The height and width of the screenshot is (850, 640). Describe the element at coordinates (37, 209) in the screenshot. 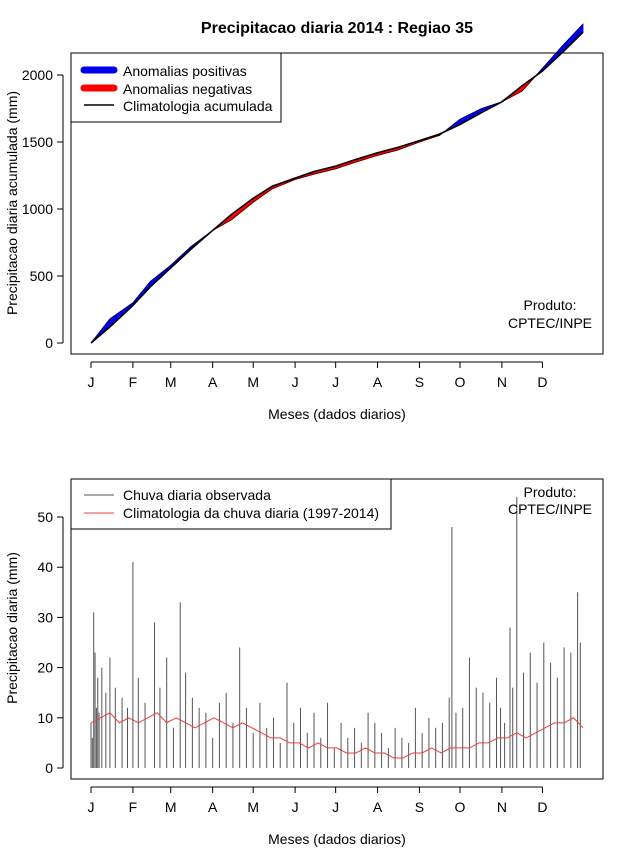

I see `y-tick-label: 1000` at that location.